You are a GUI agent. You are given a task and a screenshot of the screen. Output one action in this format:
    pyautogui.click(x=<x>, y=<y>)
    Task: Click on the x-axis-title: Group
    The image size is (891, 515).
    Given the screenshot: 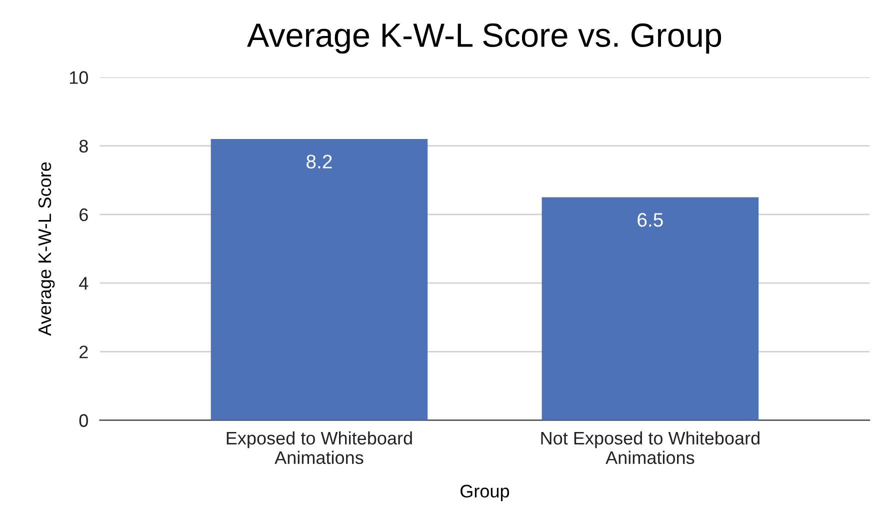 What is the action you would take?
    pyautogui.click(x=485, y=493)
    